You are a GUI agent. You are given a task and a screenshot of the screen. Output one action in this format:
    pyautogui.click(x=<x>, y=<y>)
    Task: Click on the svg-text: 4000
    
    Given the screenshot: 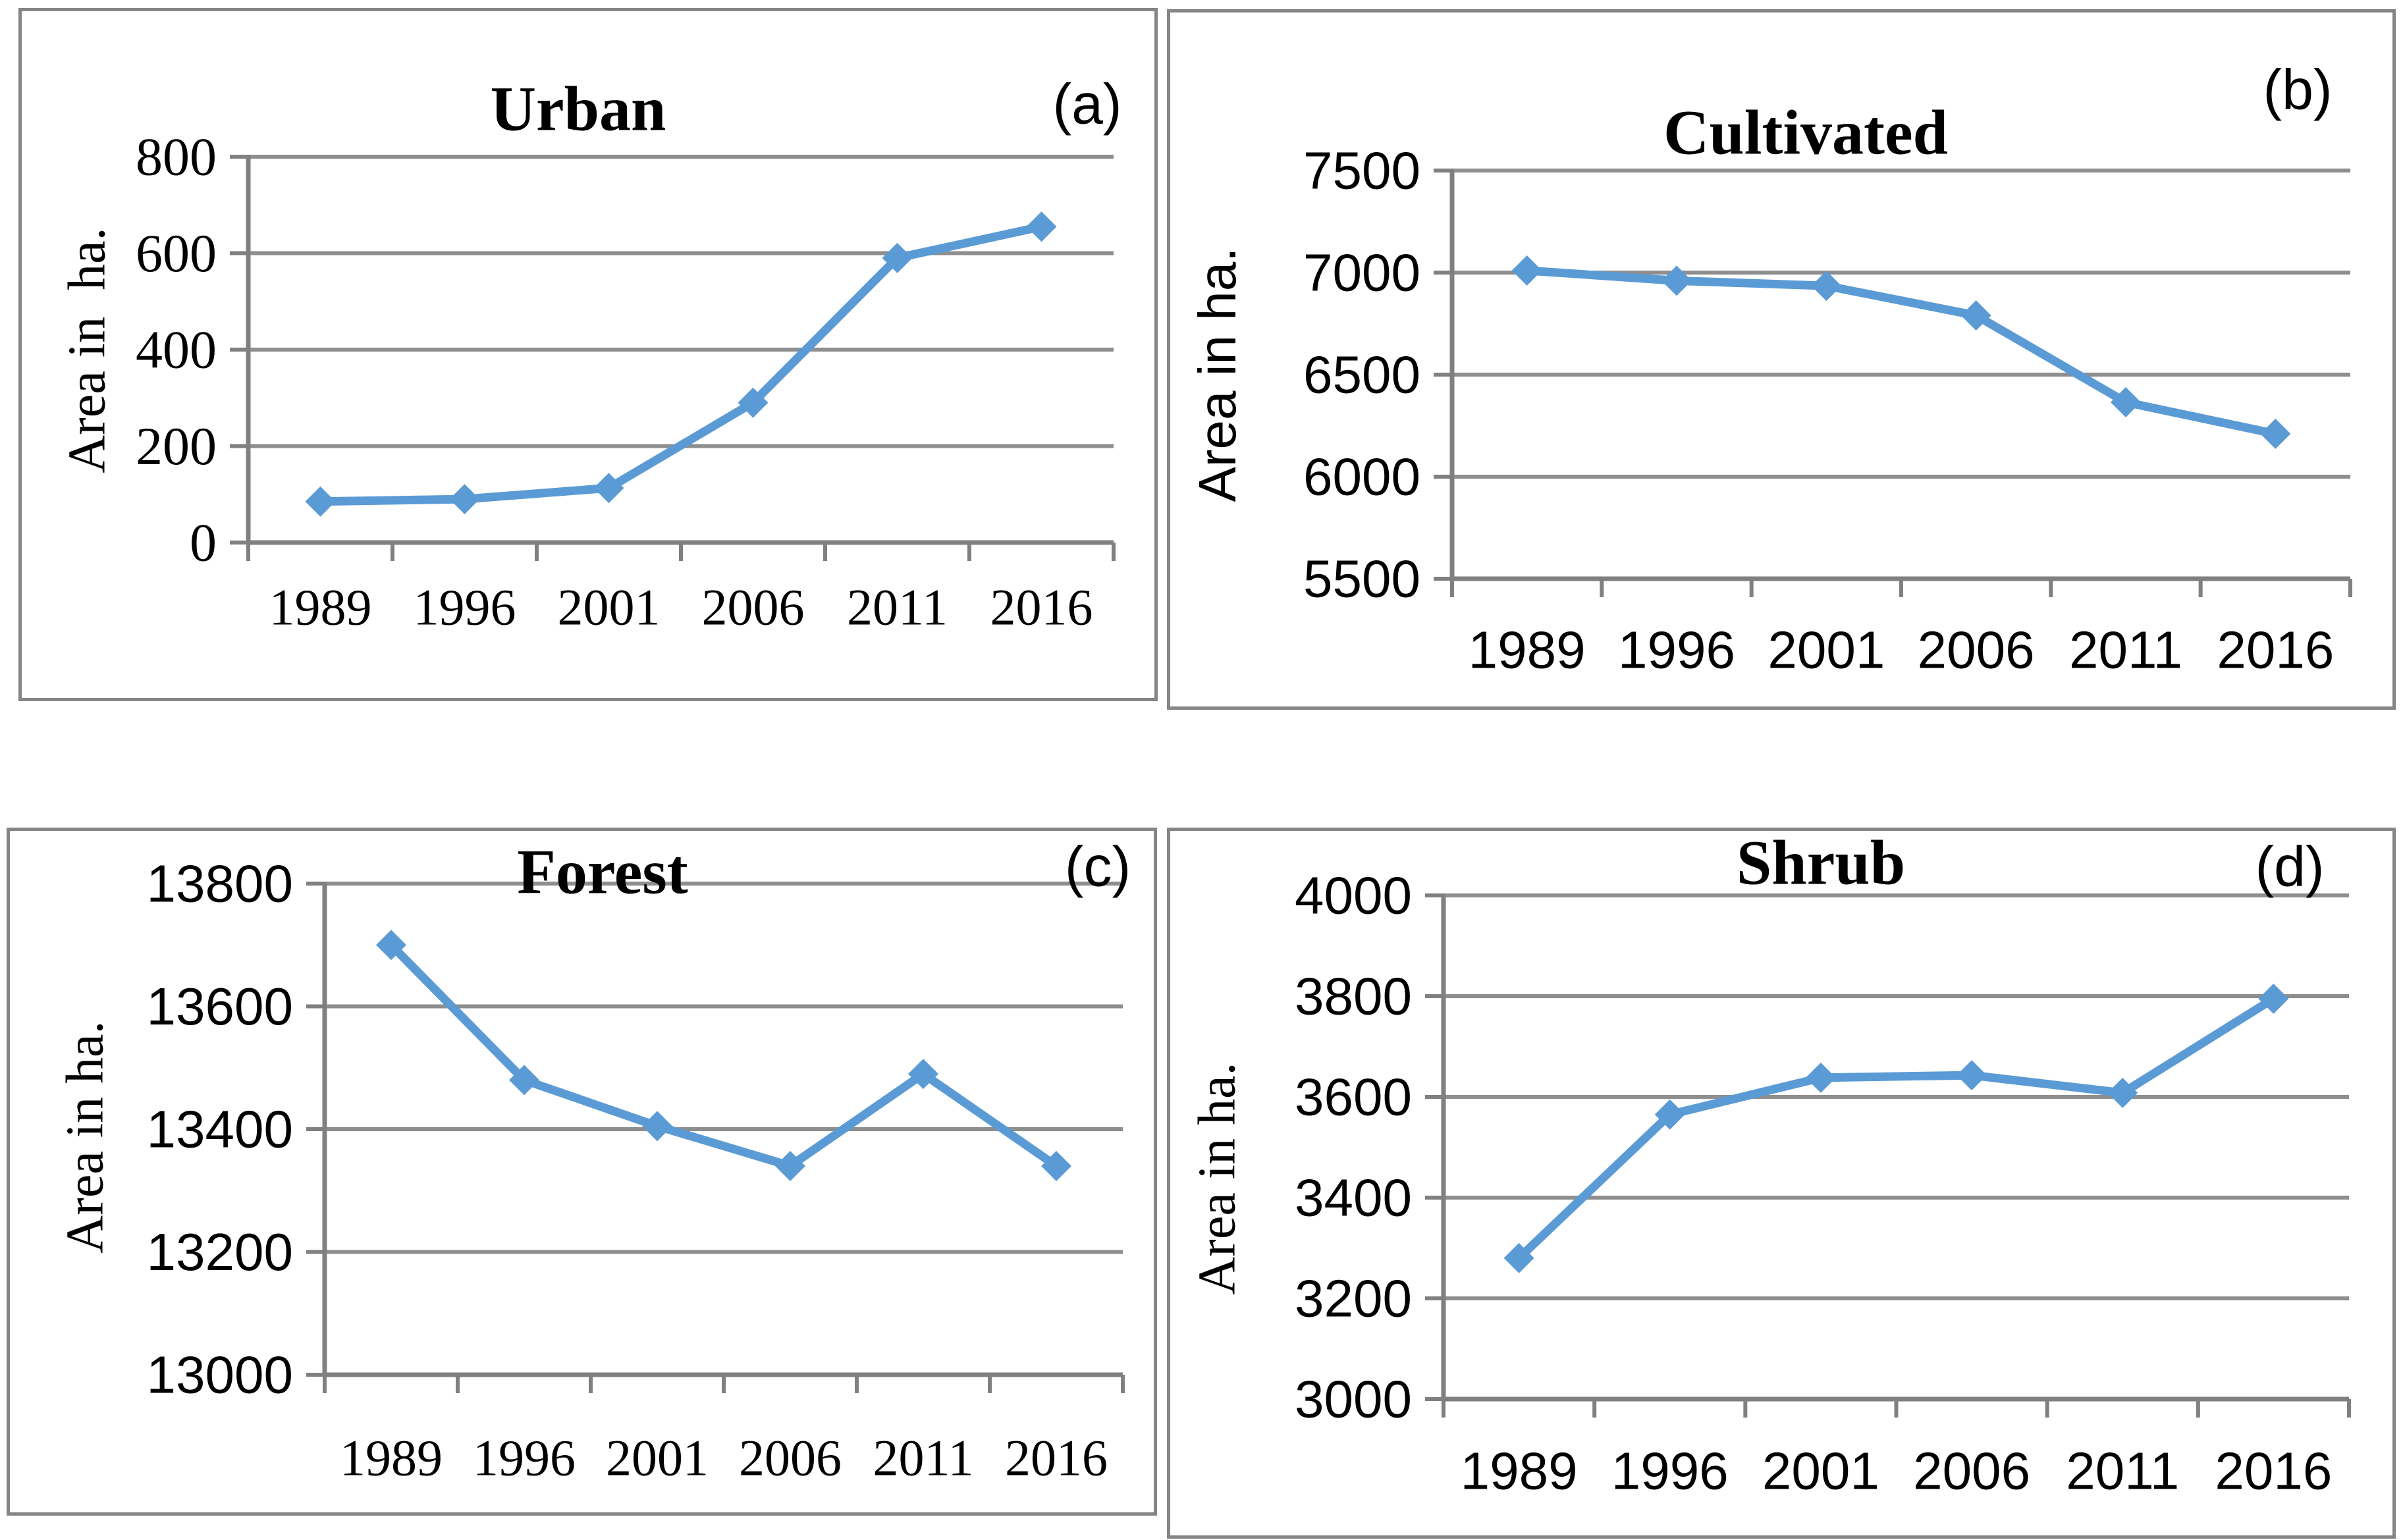 What is the action you would take?
    pyautogui.click(x=1353, y=895)
    